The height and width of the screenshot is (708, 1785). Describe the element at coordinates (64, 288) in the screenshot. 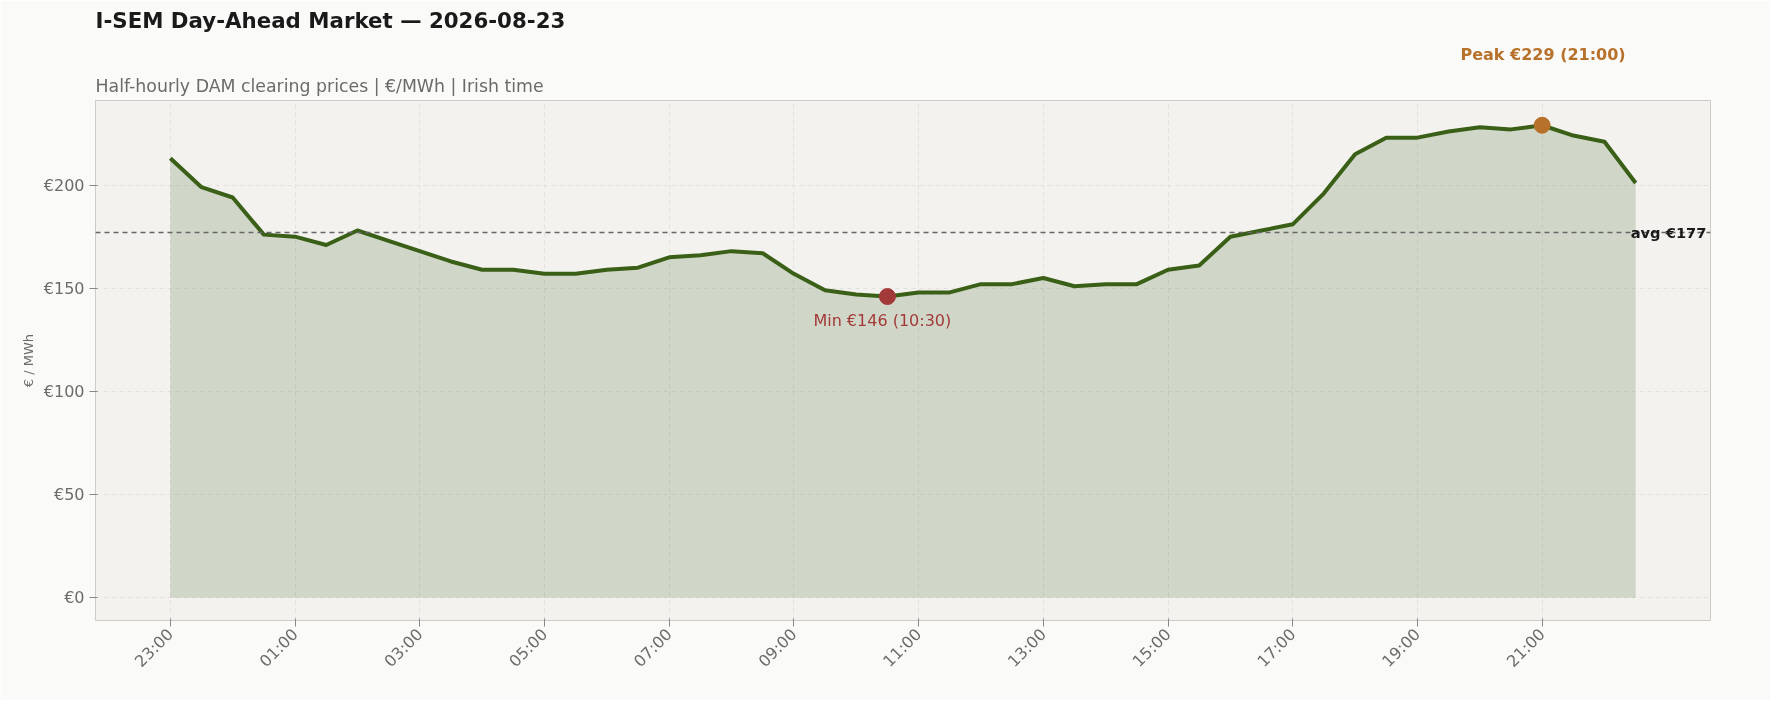

I see `y-tick-label: €150` at that location.